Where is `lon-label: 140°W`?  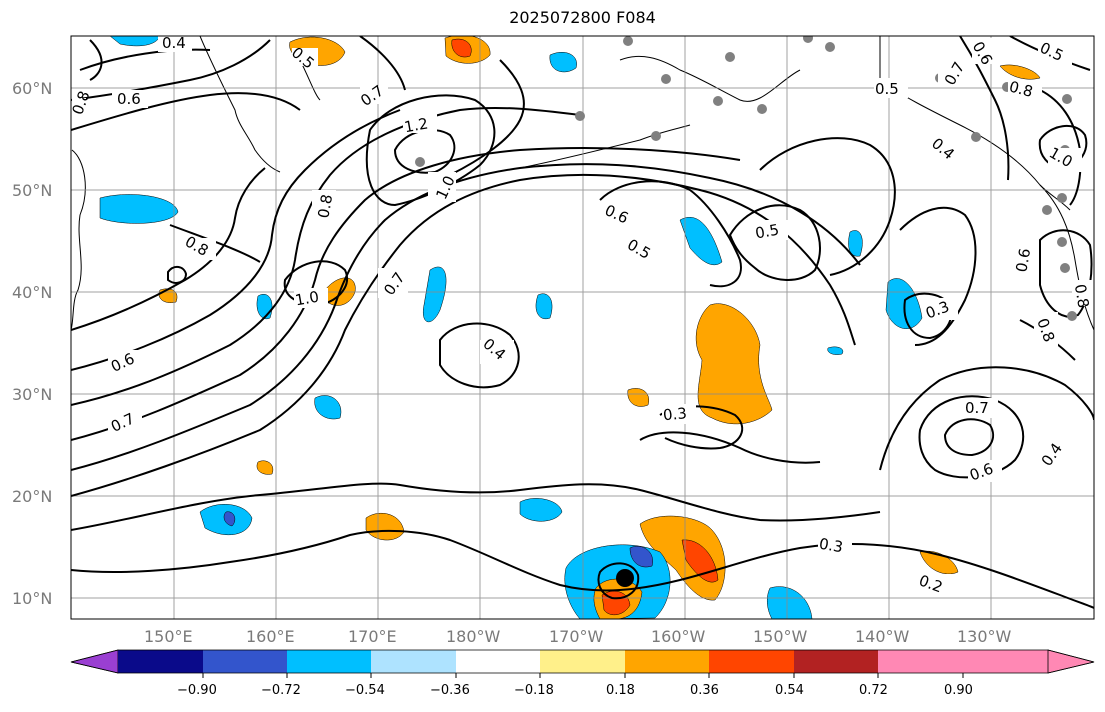
lon-label: 140°W is located at coordinates (882, 636).